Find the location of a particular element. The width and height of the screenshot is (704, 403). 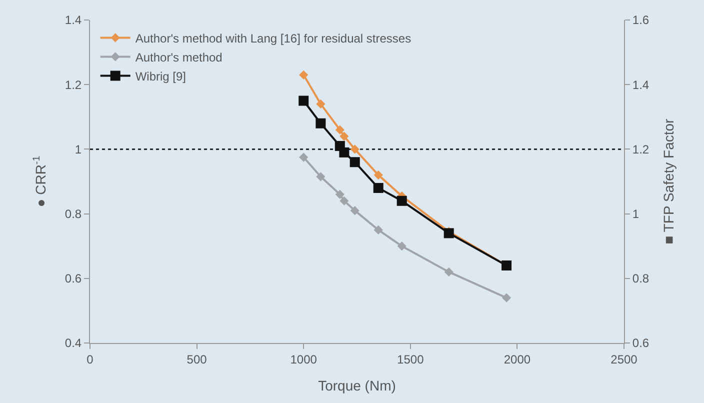

y-tick-label: 1.4 is located at coordinates (73, 20).